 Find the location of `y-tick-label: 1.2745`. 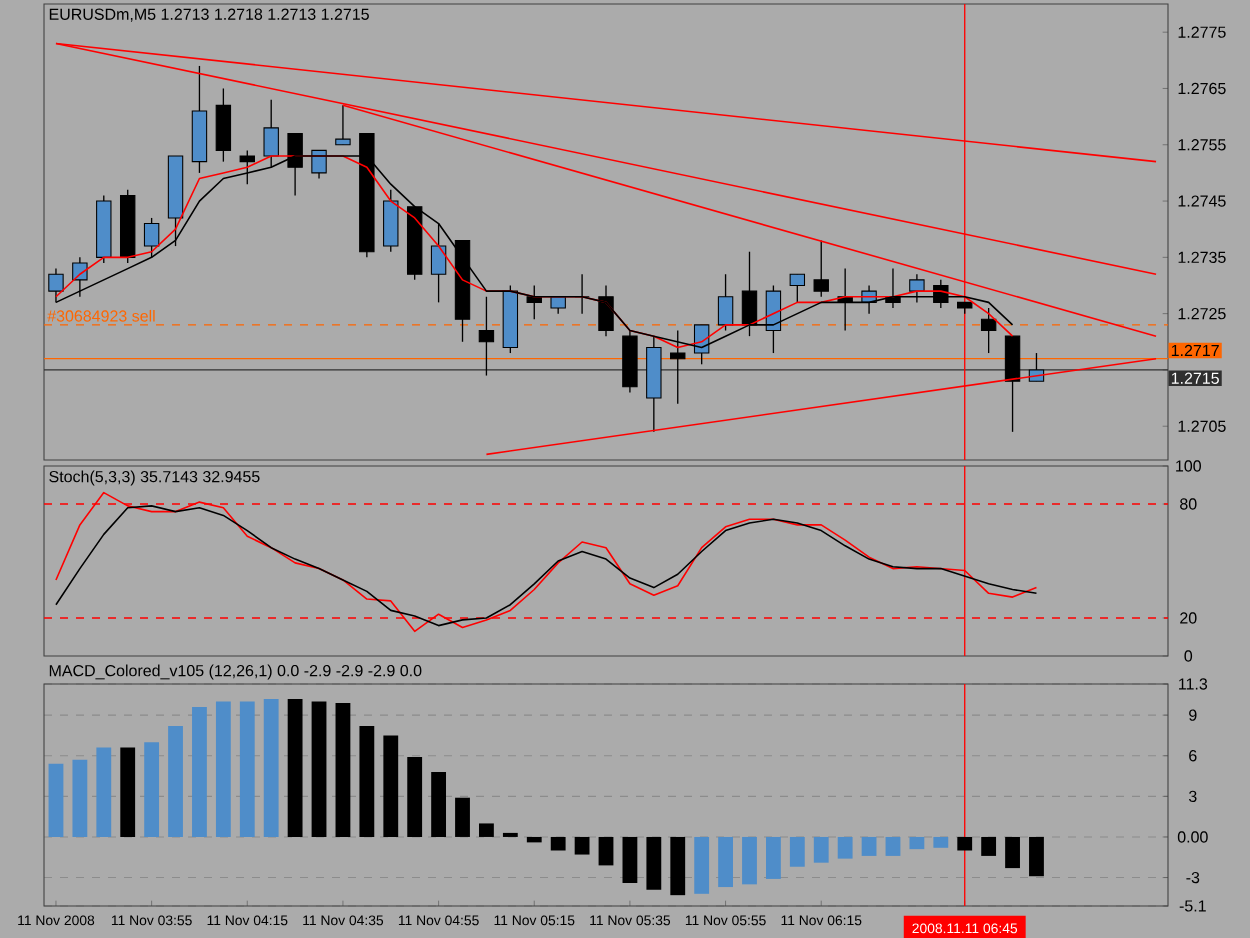

y-tick-label: 1.2745 is located at coordinates (1202, 201).